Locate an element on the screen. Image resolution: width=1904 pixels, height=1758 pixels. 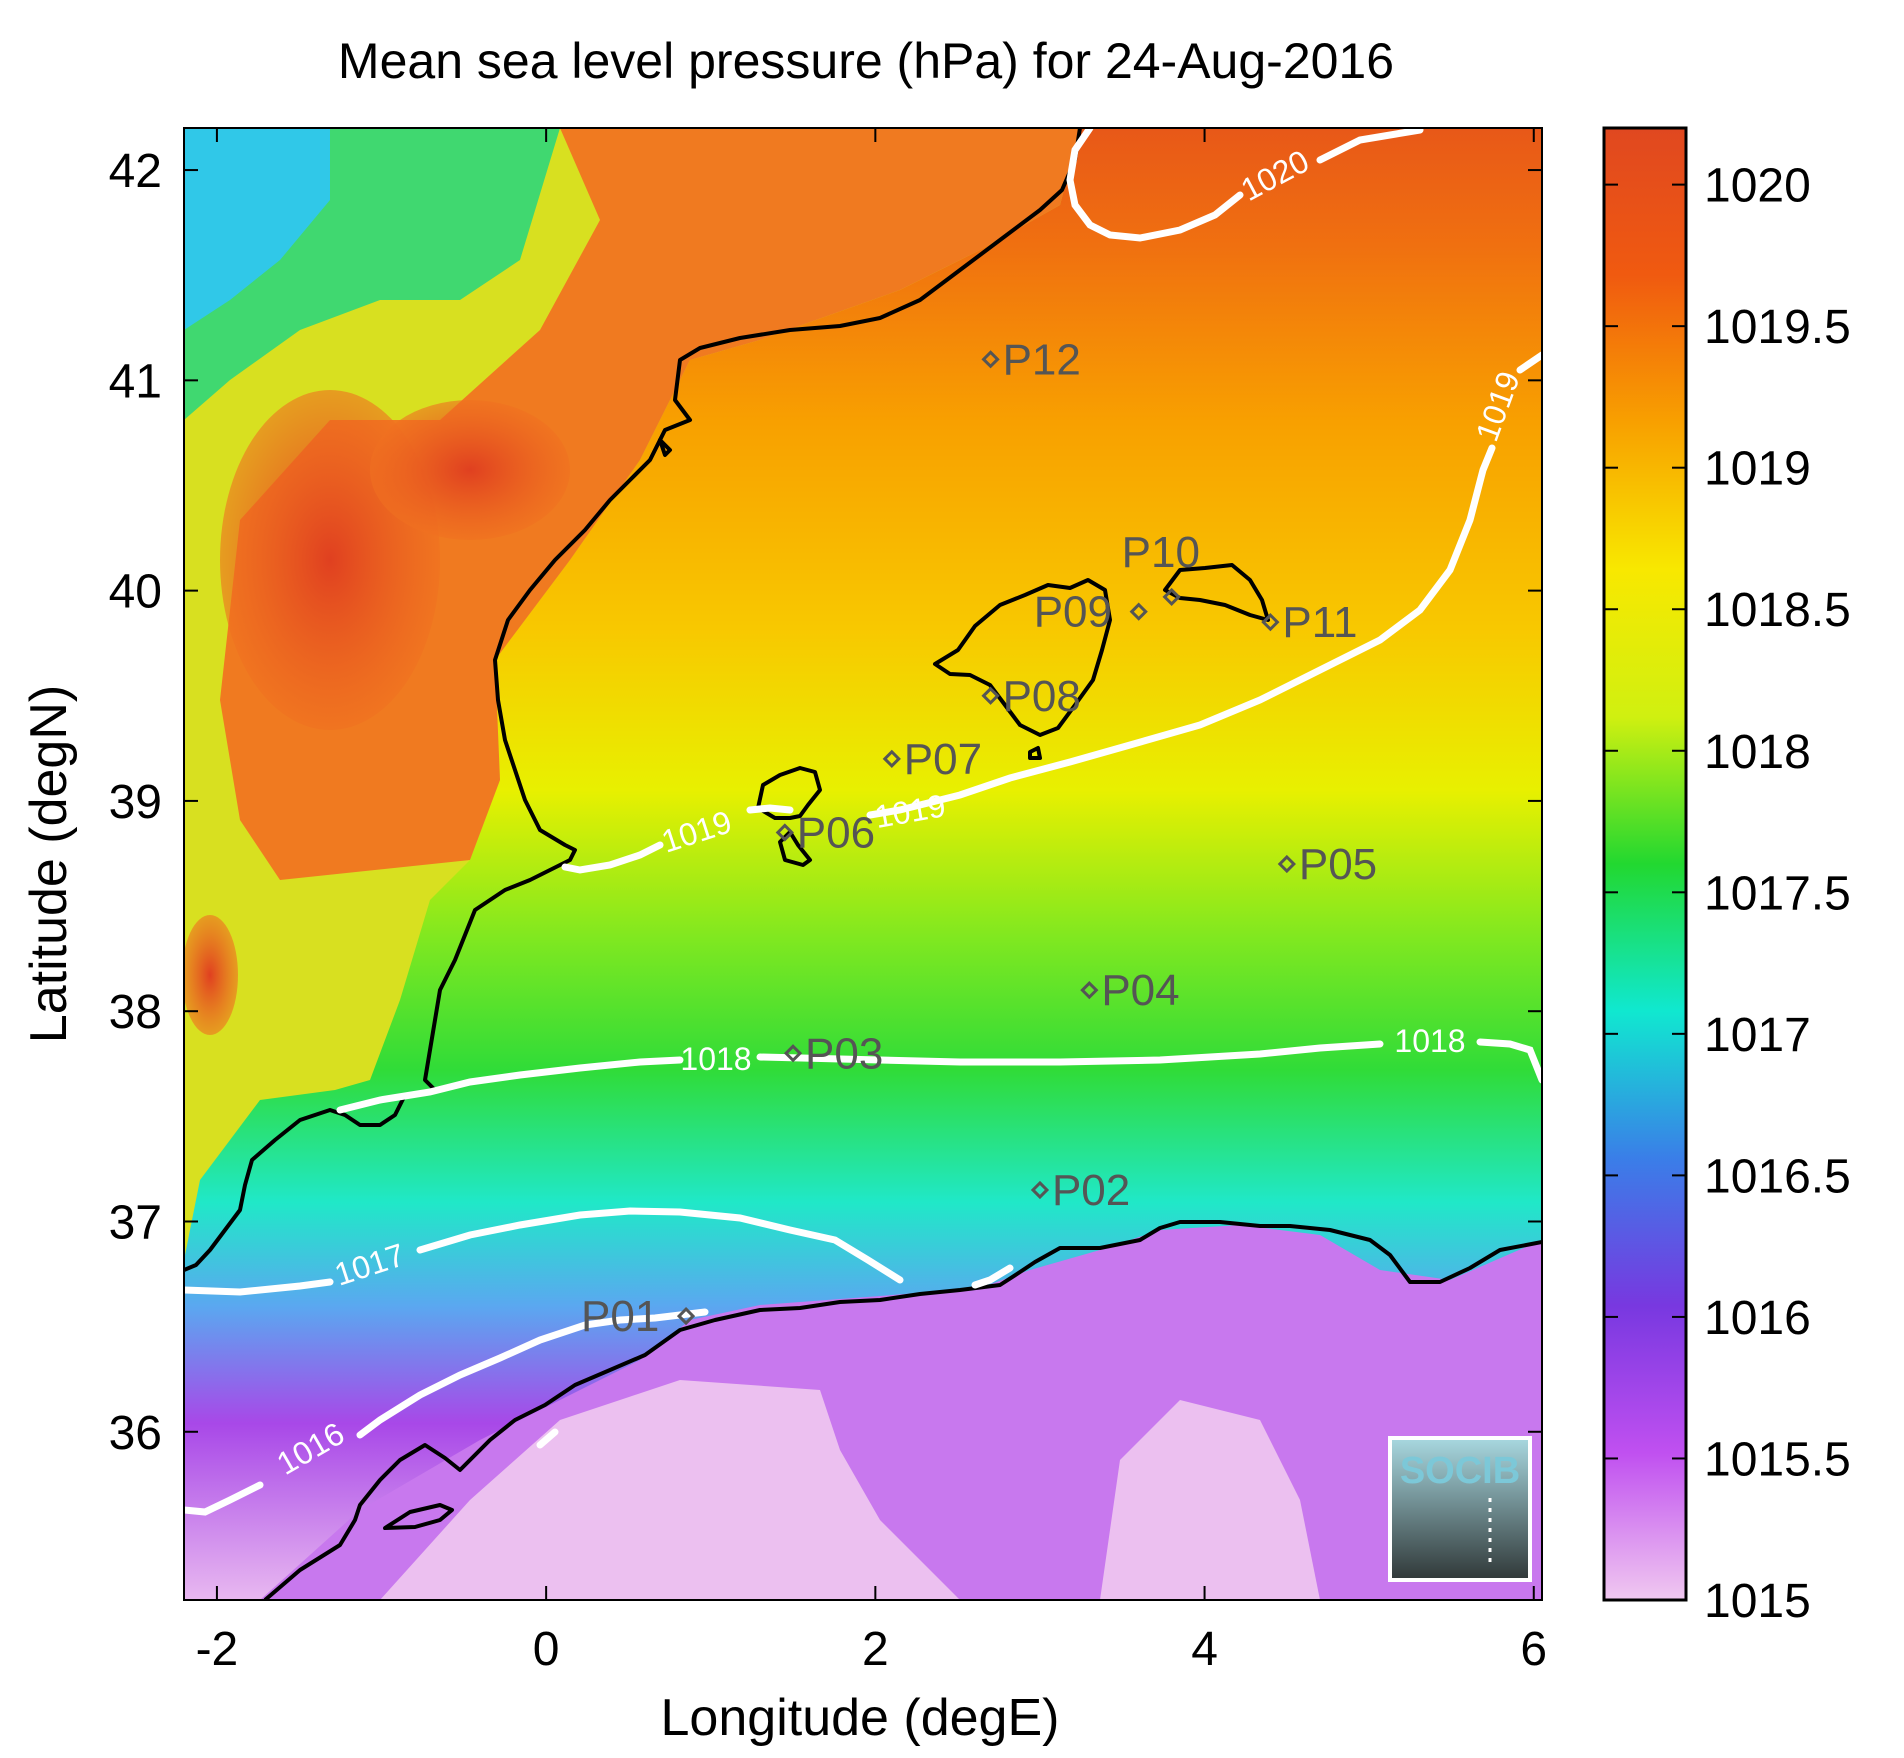
y-tick-label: 39 is located at coordinates (135, 802).